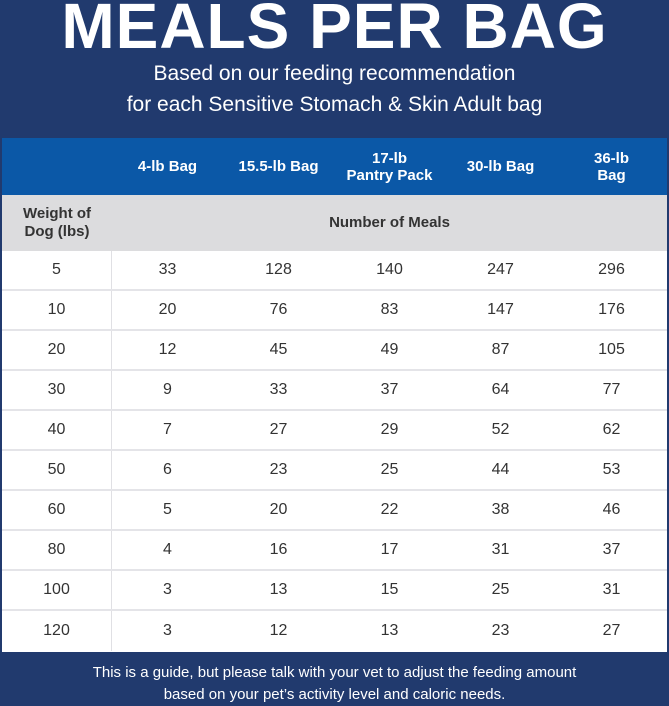 Image resolution: width=669 pixels, height=706 pixels. I want to click on dog-weight-cell: 80, so click(57, 550).